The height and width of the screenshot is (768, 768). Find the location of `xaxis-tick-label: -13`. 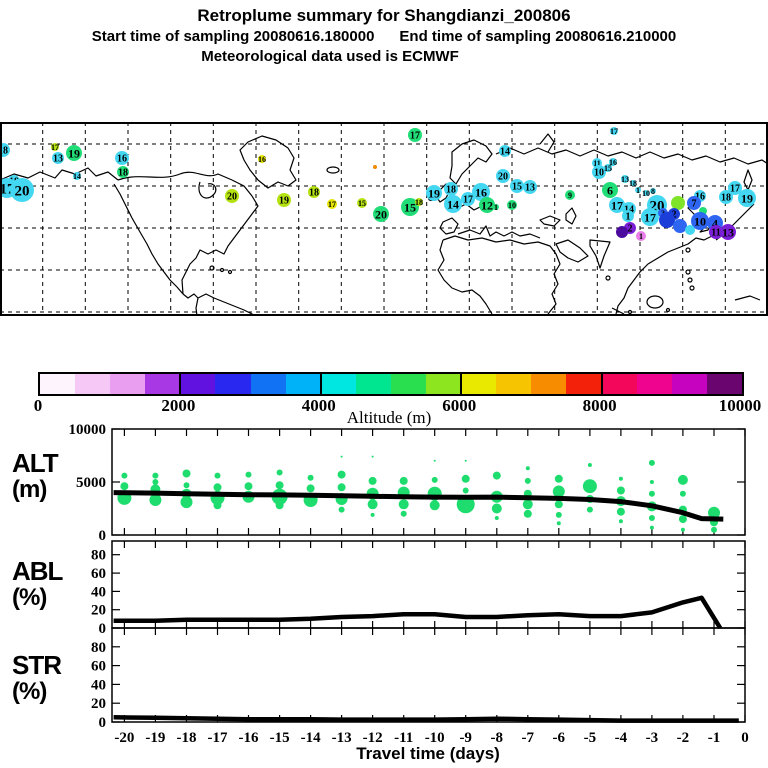

xaxis-tick-label: -13 is located at coordinates (342, 738).